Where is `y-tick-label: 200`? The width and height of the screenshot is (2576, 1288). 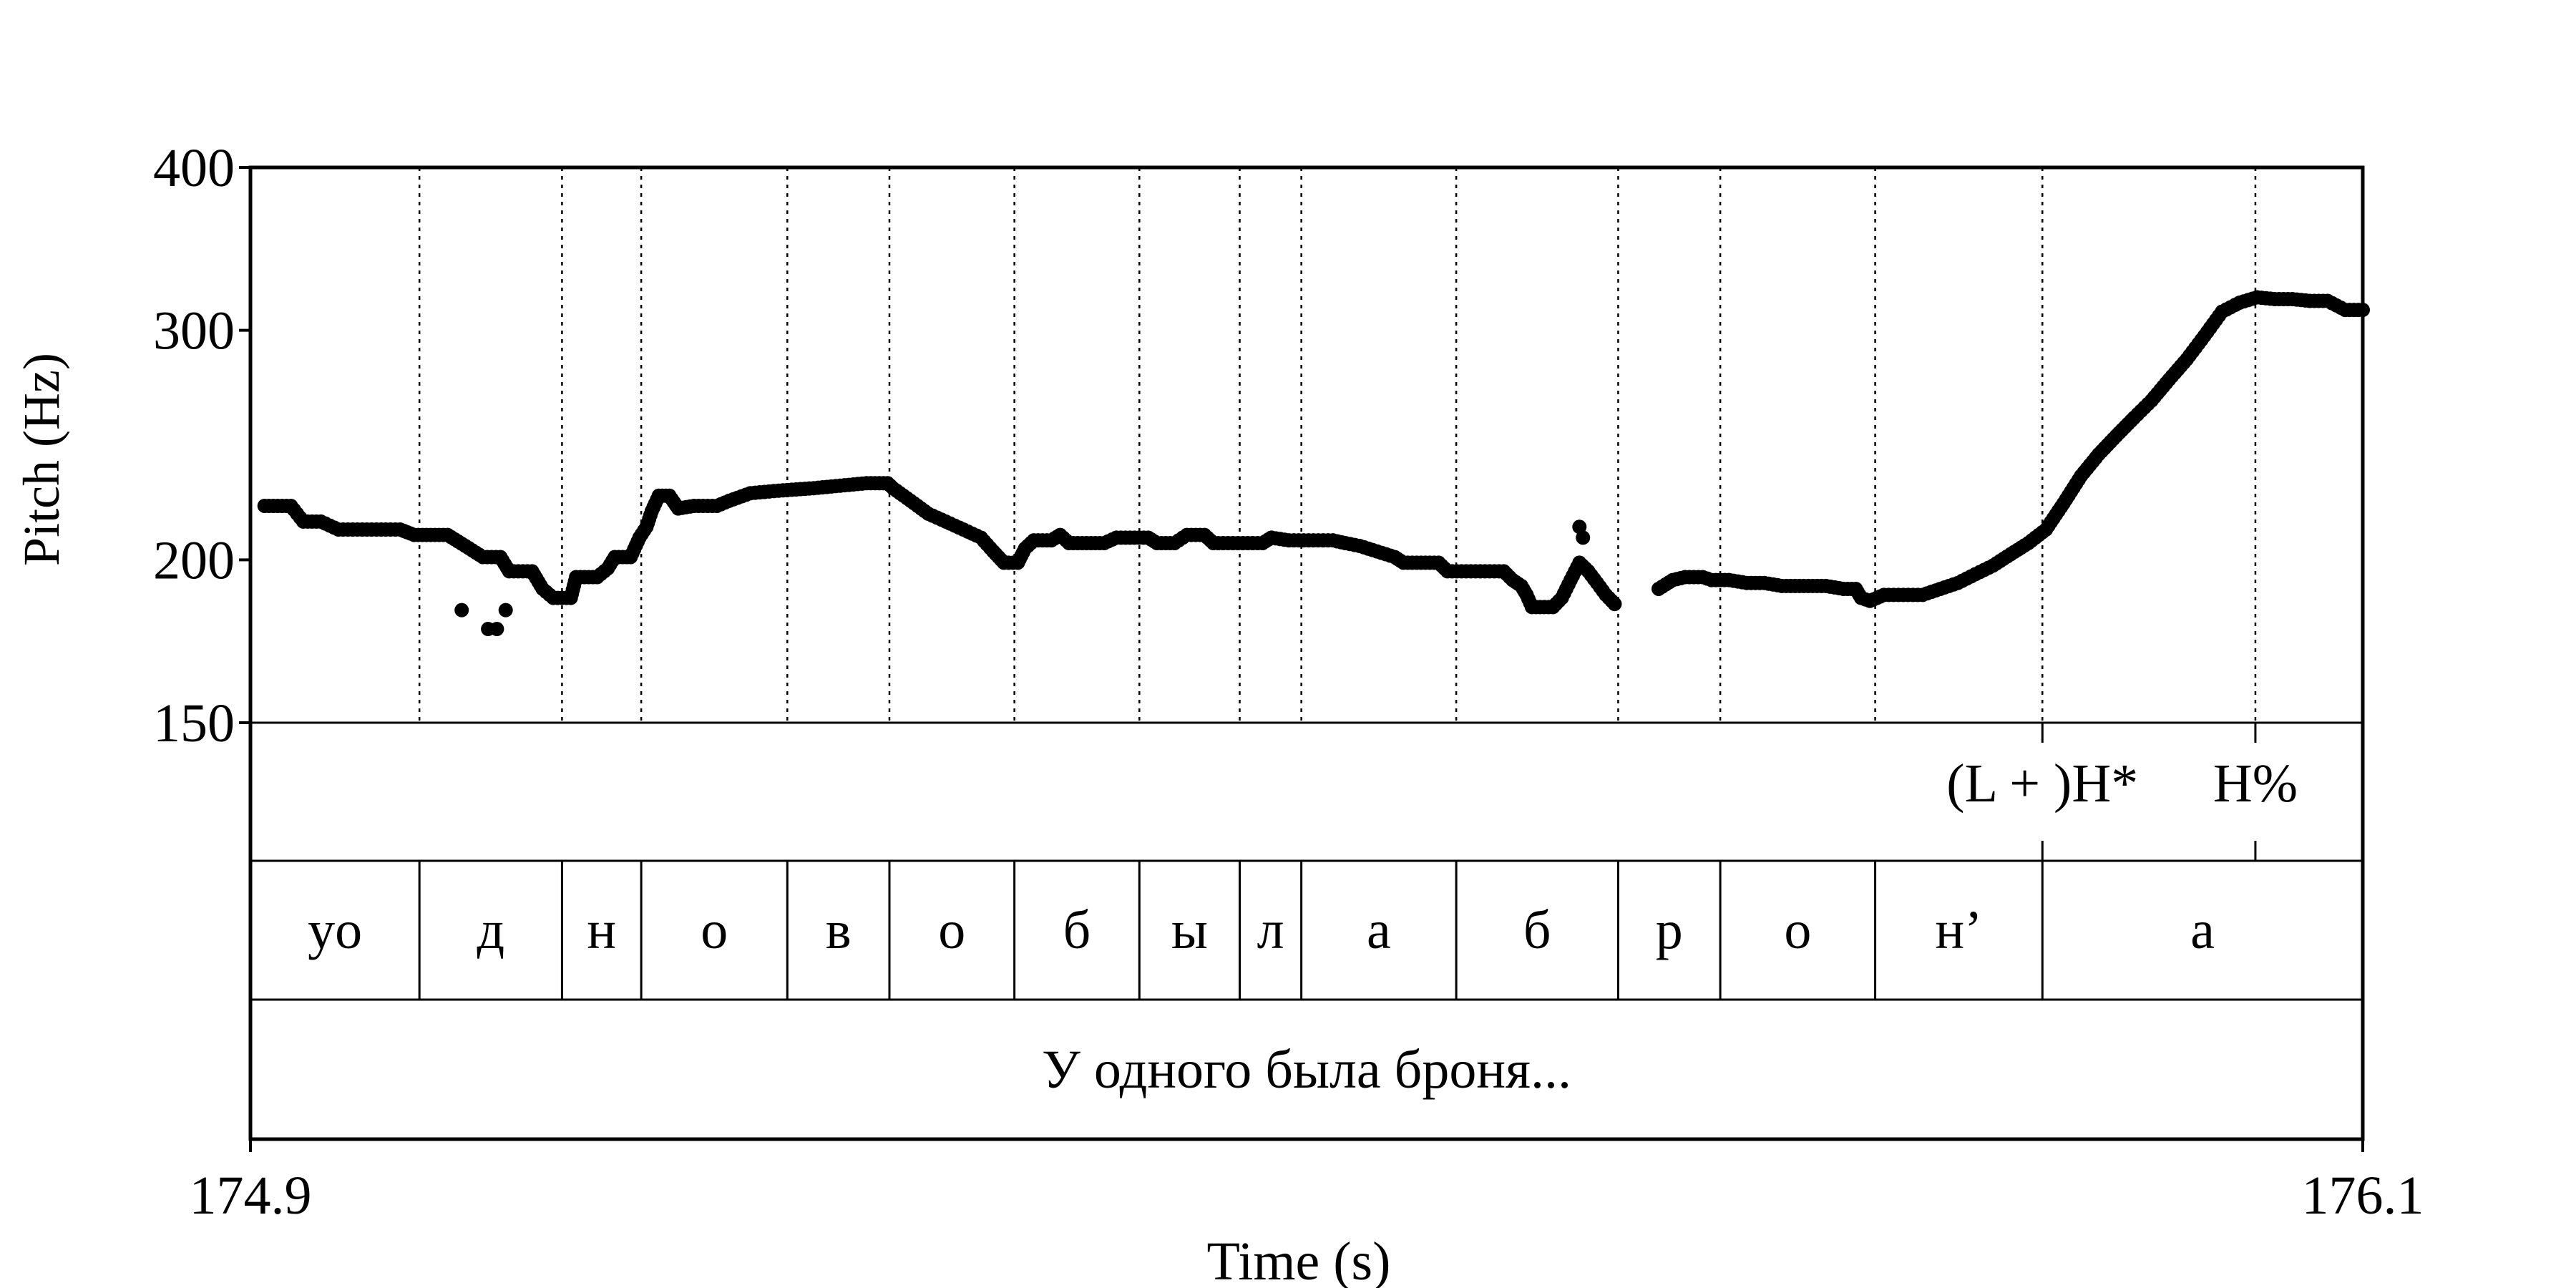
y-tick-label: 200 is located at coordinates (194, 560).